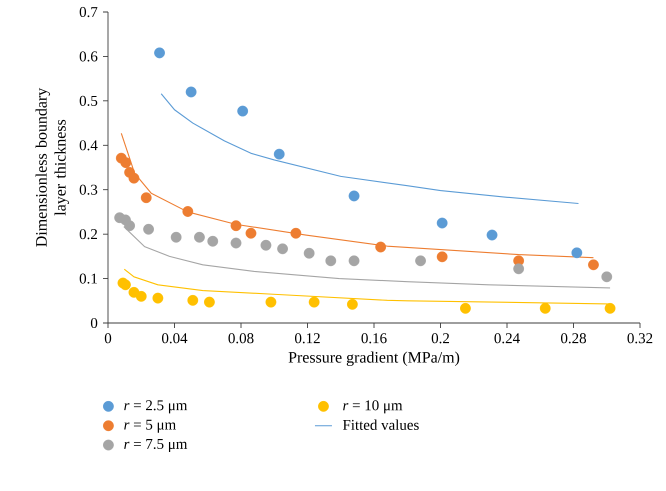 The image size is (666, 491). Describe the element at coordinates (88, 234) in the screenshot. I see `y-tick-label: 0.2` at that location.